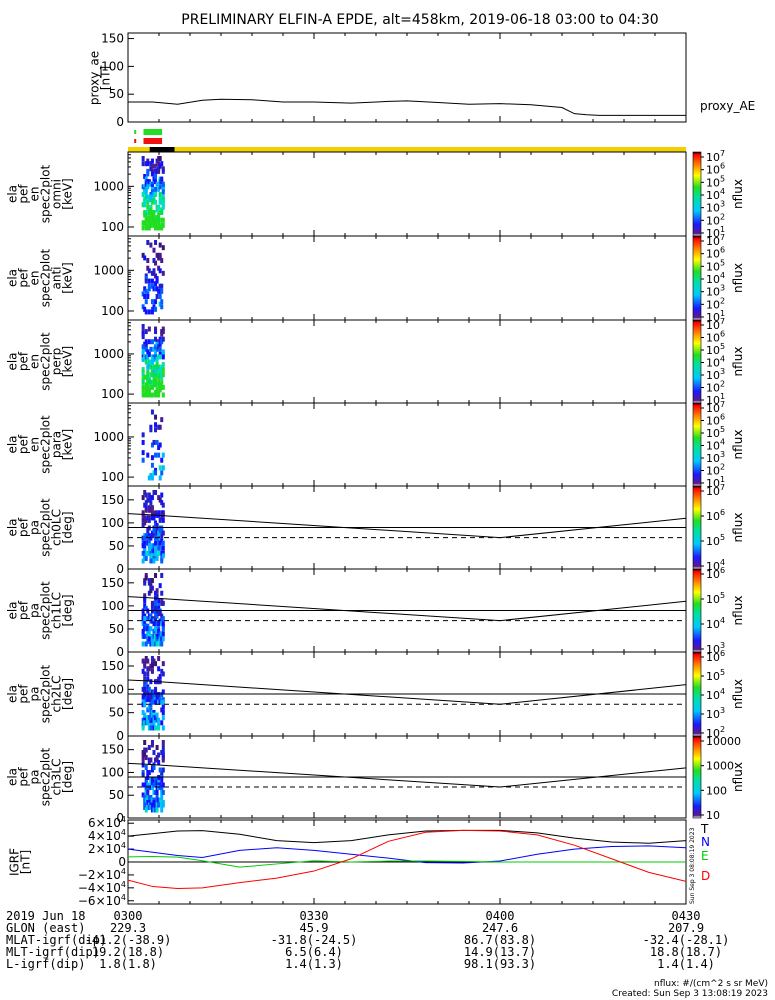  What do you see at coordinates (13, 361) in the screenshot?
I see `spec_perp-ylabel-line: ela` at bounding box center [13, 361].